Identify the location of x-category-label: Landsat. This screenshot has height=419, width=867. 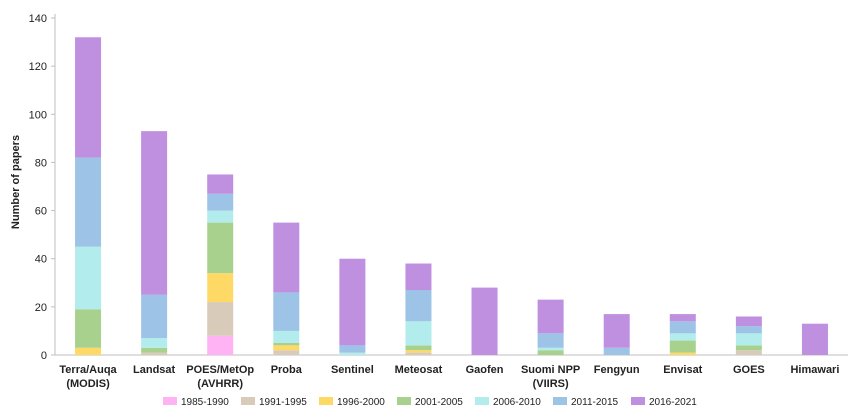
(154, 370).